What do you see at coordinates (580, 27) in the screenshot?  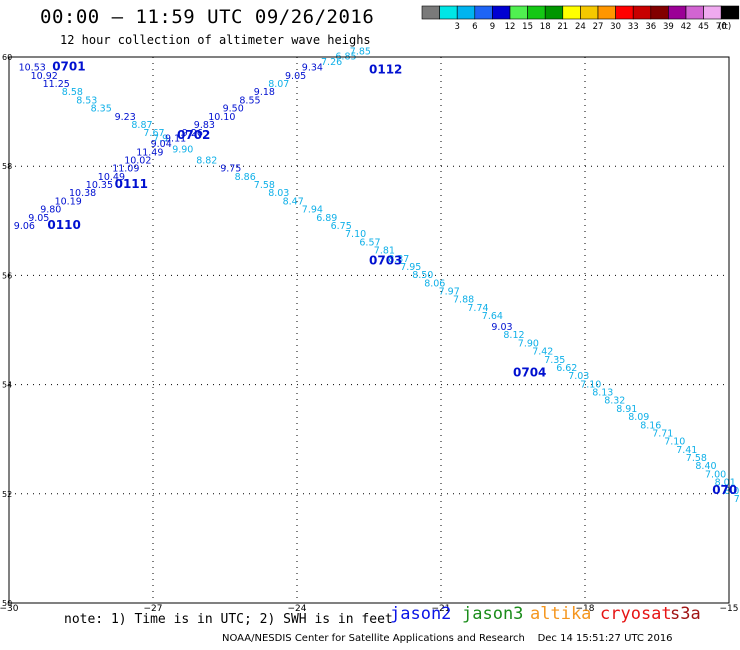 I see `legend-tick-label: 24` at bounding box center [580, 27].